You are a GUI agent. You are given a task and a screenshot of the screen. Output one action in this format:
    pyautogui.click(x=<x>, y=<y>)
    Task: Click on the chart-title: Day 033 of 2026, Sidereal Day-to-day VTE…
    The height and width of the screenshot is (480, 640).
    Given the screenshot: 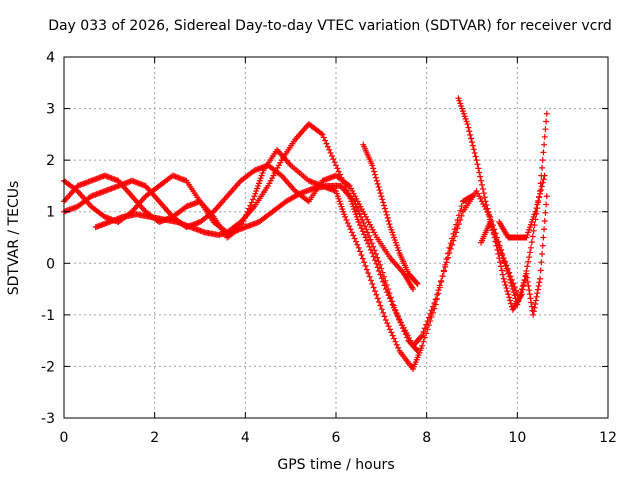 What is the action you would take?
    pyautogui.click(x=330, y=26)
    